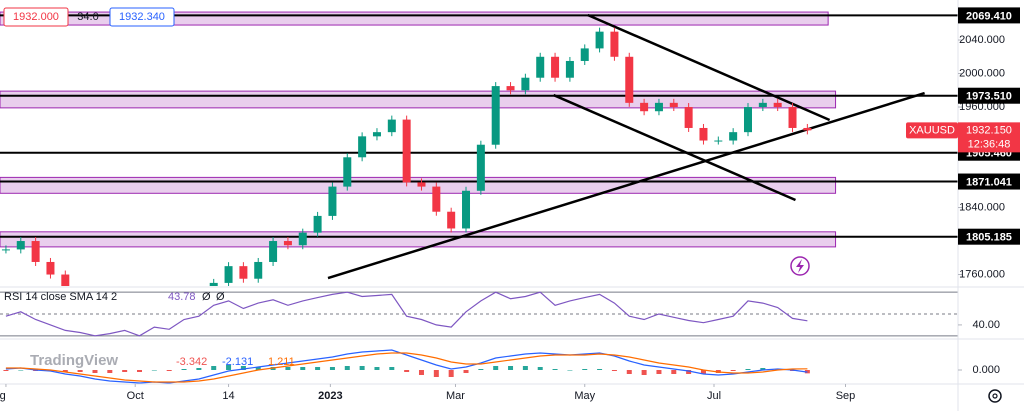  I want to click on lightning, so click(800, 266).